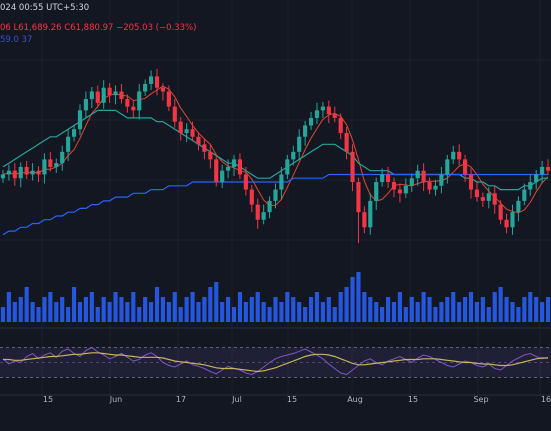 The image size is (551, 431). Describe the element at coordinates (181, 399) in the screenshot. I see `x-tick-label: 17` at that location.